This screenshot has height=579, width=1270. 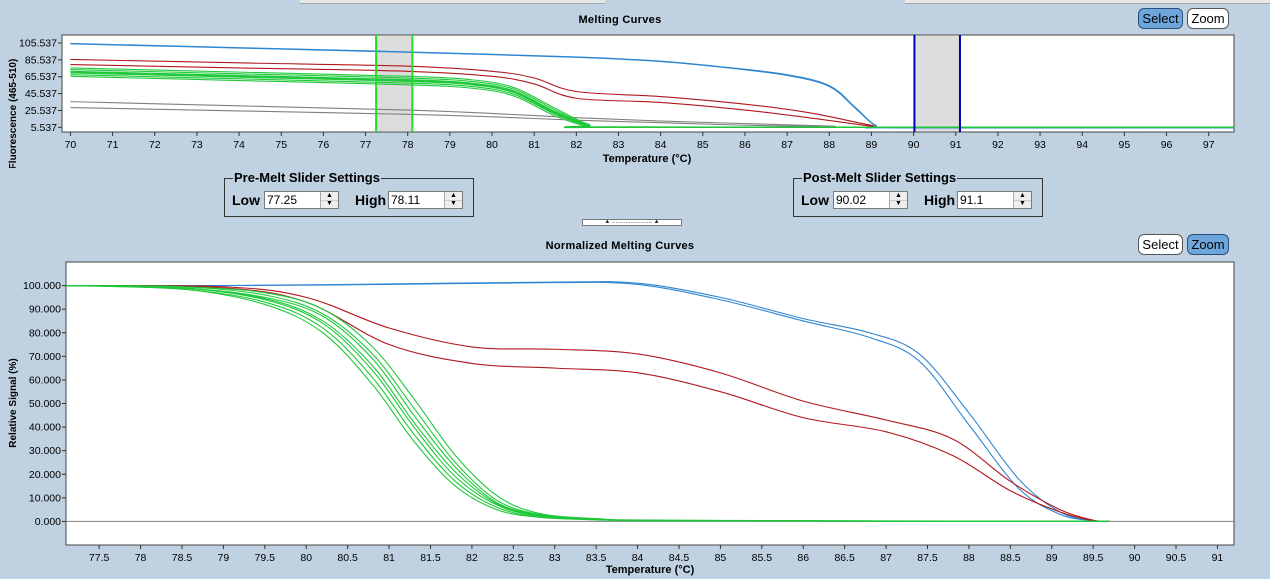 I want to click on pre-melt-high-value: 78.11, so click(x=406, y=200).